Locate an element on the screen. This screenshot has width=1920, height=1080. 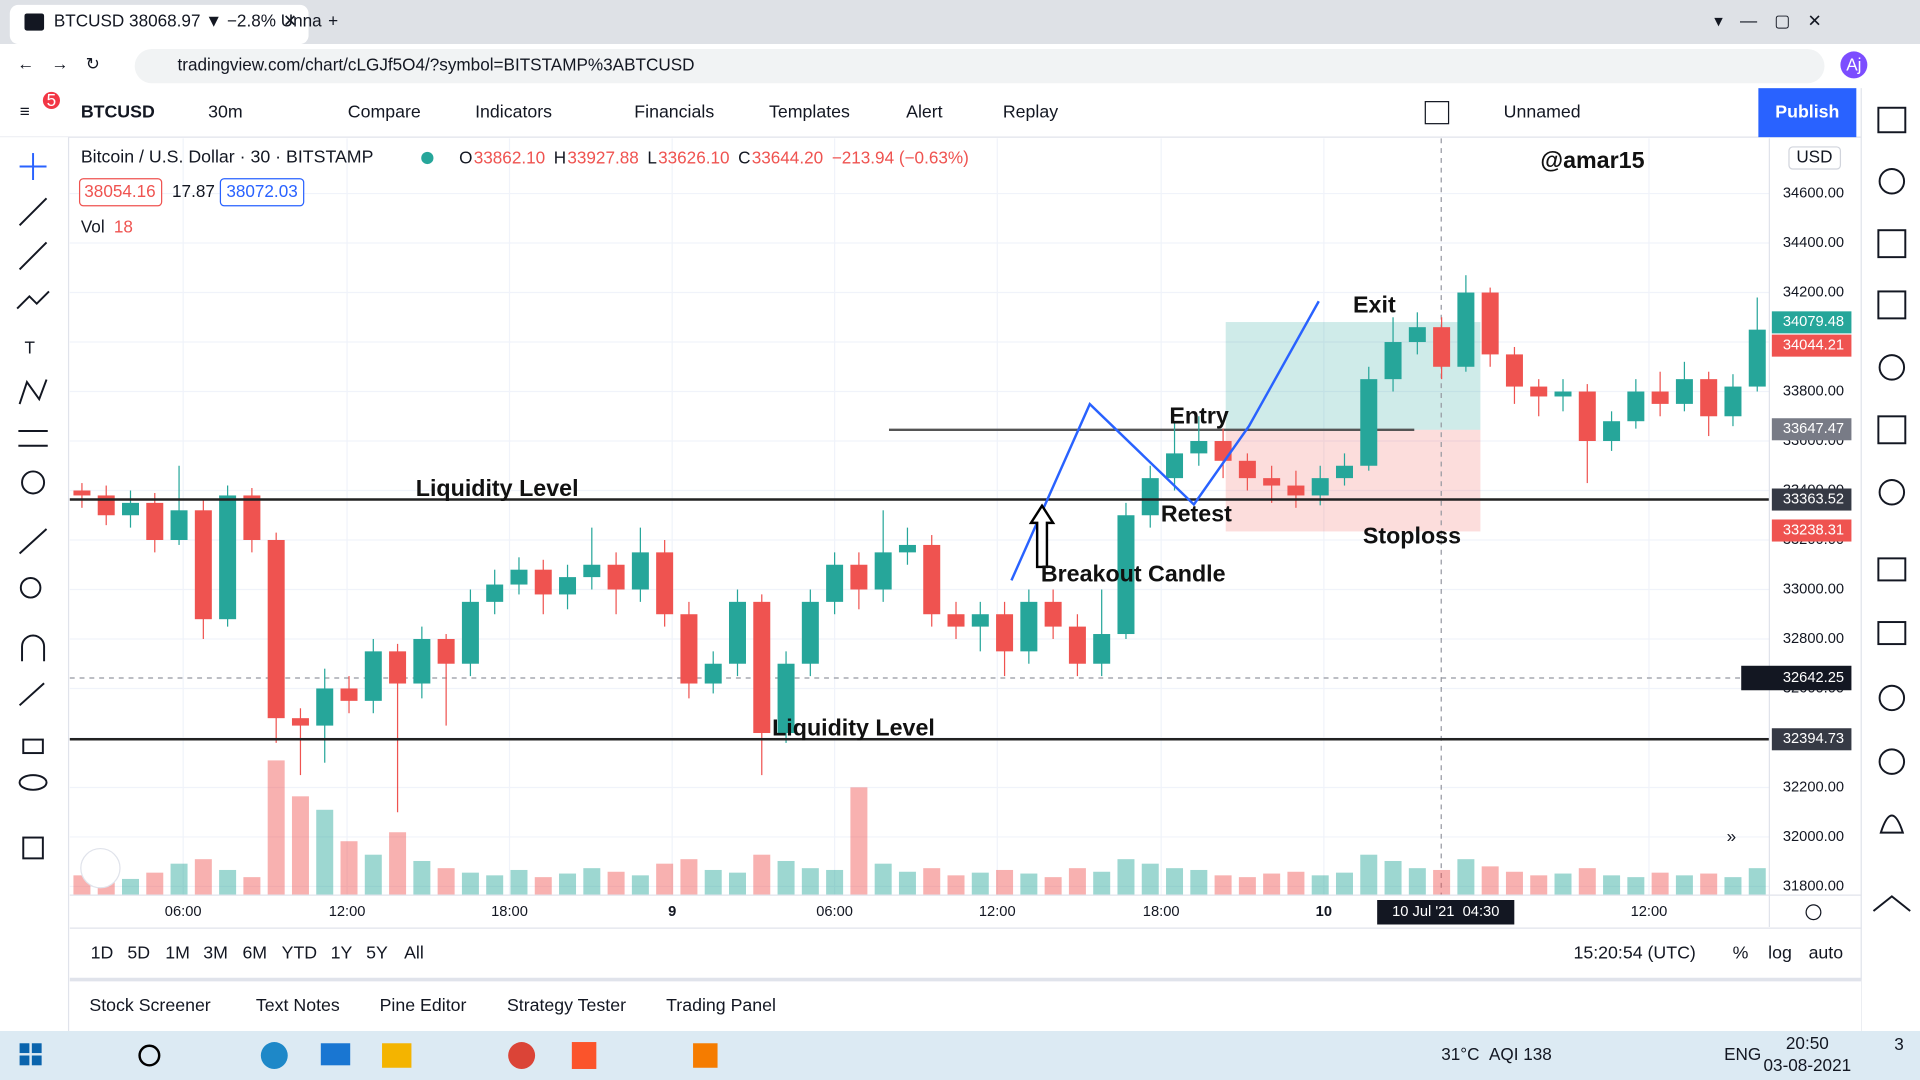
new-tab: + is located at coordinates (333, 21).